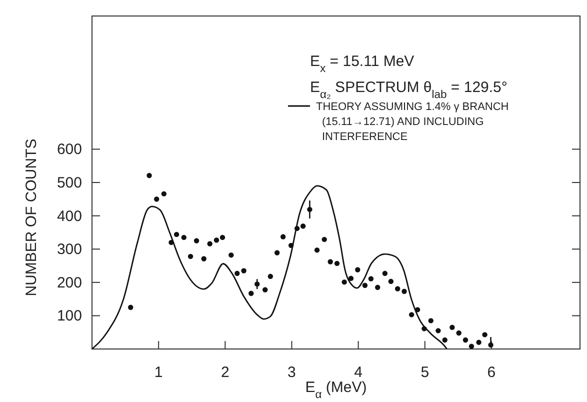 This screenshot has height=402, width=587. I want to click on x-tick-label: 4, so click(358, 372).